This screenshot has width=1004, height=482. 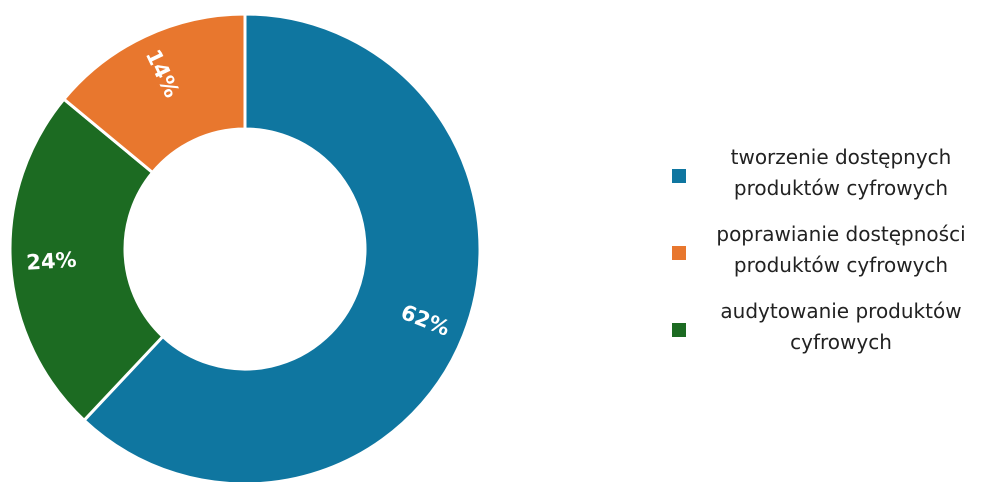 I want to click on legend-item-2: audytowanie produktów cyfrowych, so click(x=838, y=327).